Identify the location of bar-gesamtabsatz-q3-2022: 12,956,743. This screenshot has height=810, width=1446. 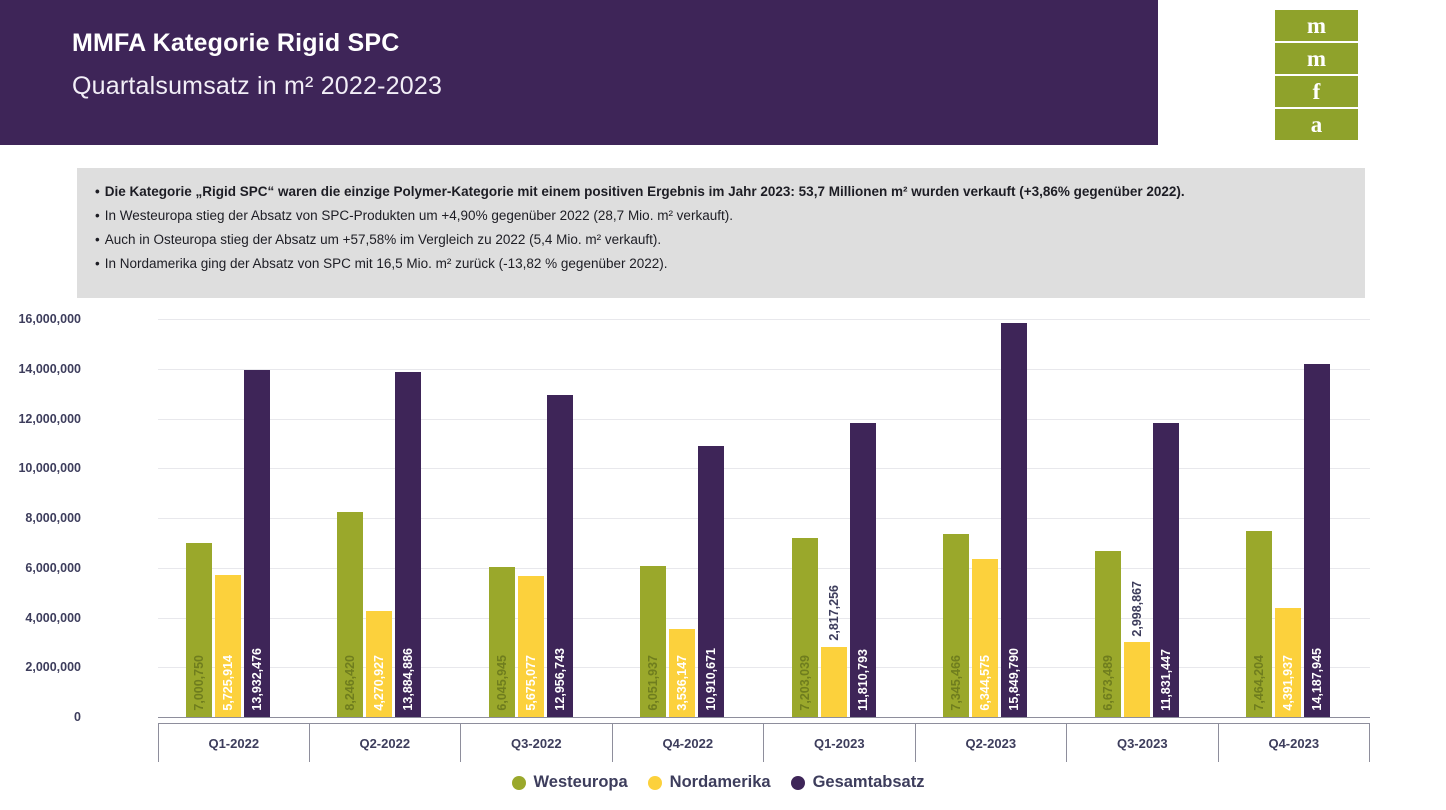
(559, 555).